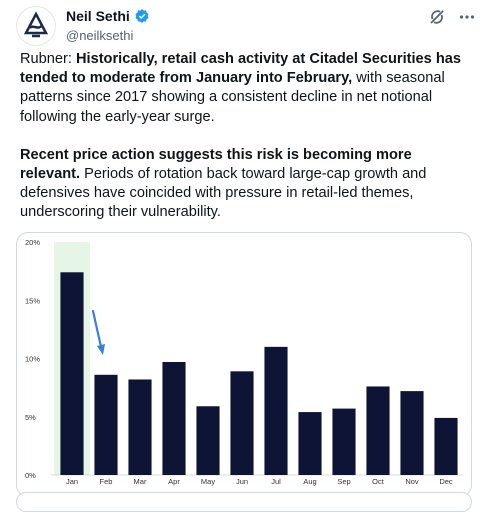 This screenshot has width=487, height=512. Describe the element at coordinates (32, 300) in the screenshot. I see `y-tick-label: 15%` at that location.